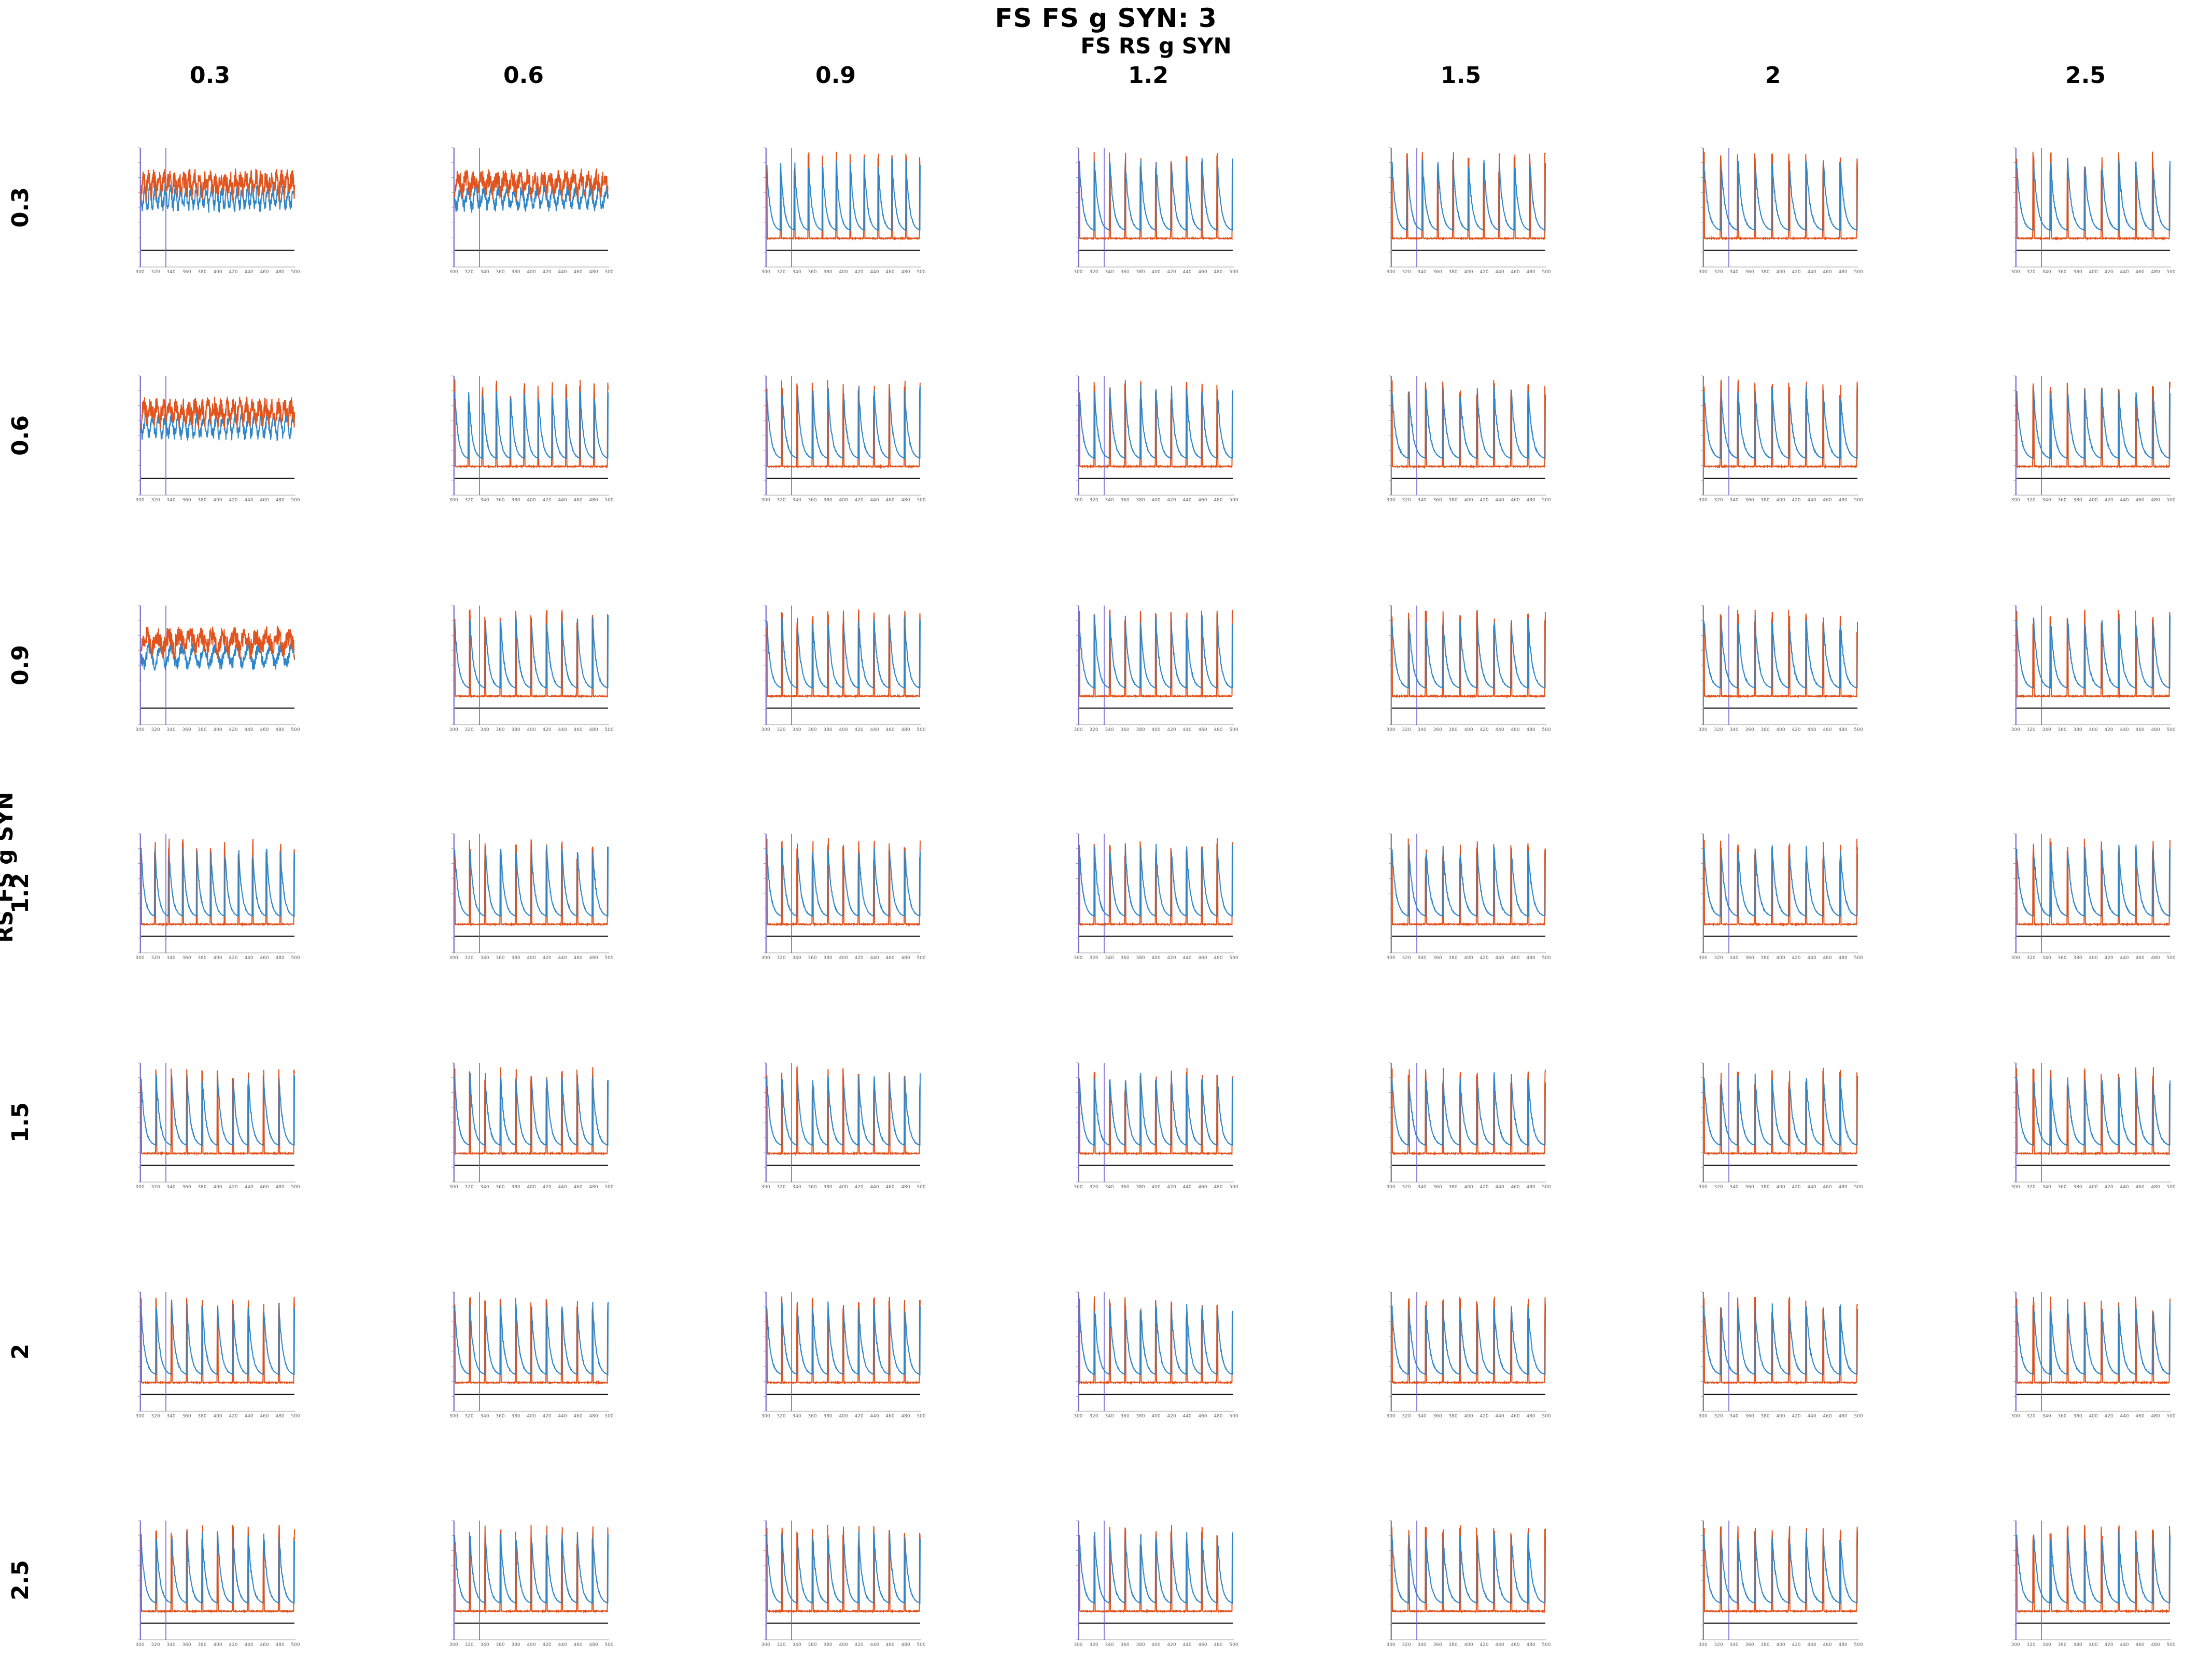  What do you see at coordinates (523, 75) in the screenshot?
I see `column-header-0-6: 0.6` at bounding box center [523, 75].